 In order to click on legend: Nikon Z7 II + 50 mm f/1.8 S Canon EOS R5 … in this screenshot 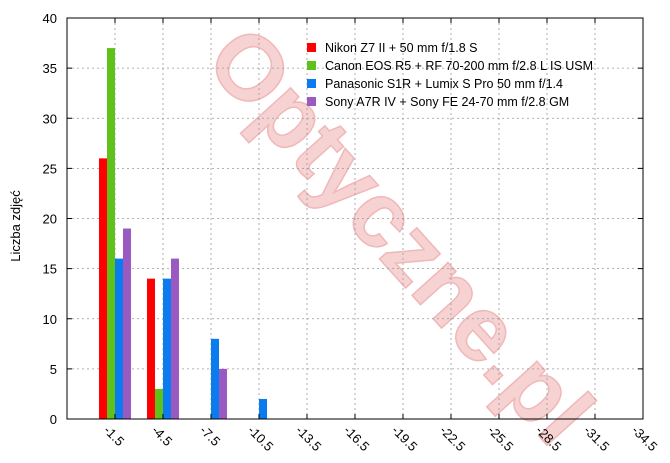, I will do `click(450, 75)`.